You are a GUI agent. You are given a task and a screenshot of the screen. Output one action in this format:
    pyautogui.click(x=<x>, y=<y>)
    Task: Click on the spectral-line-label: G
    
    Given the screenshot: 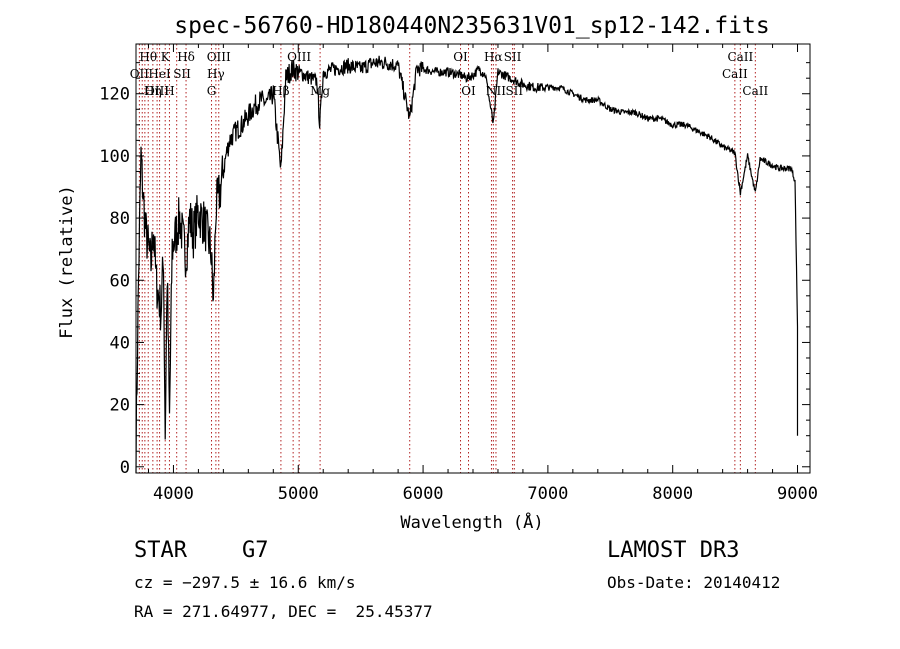 What is the action you would take?
    pyautogui.click(x=212, y=91)
    